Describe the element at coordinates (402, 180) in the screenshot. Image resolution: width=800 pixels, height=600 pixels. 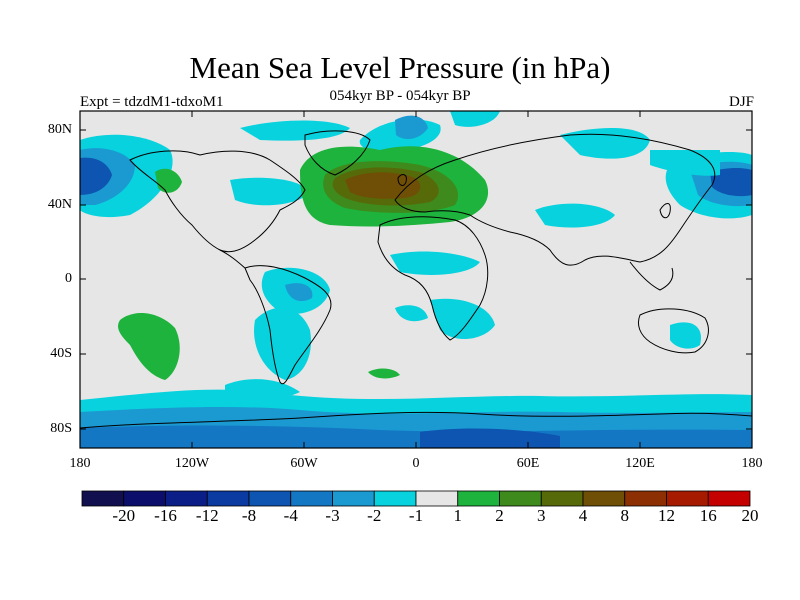
I see `uk-coast` at that location.